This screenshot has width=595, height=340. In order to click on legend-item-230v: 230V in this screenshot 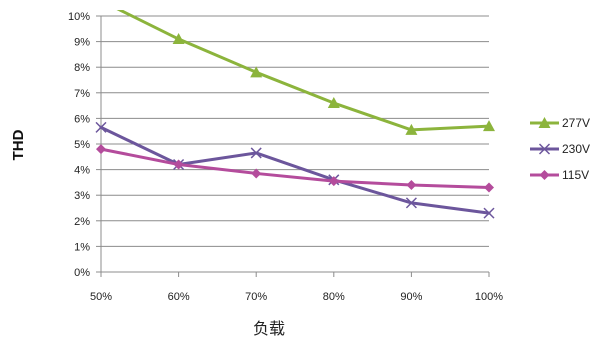, I will do `click(560, 149)`.